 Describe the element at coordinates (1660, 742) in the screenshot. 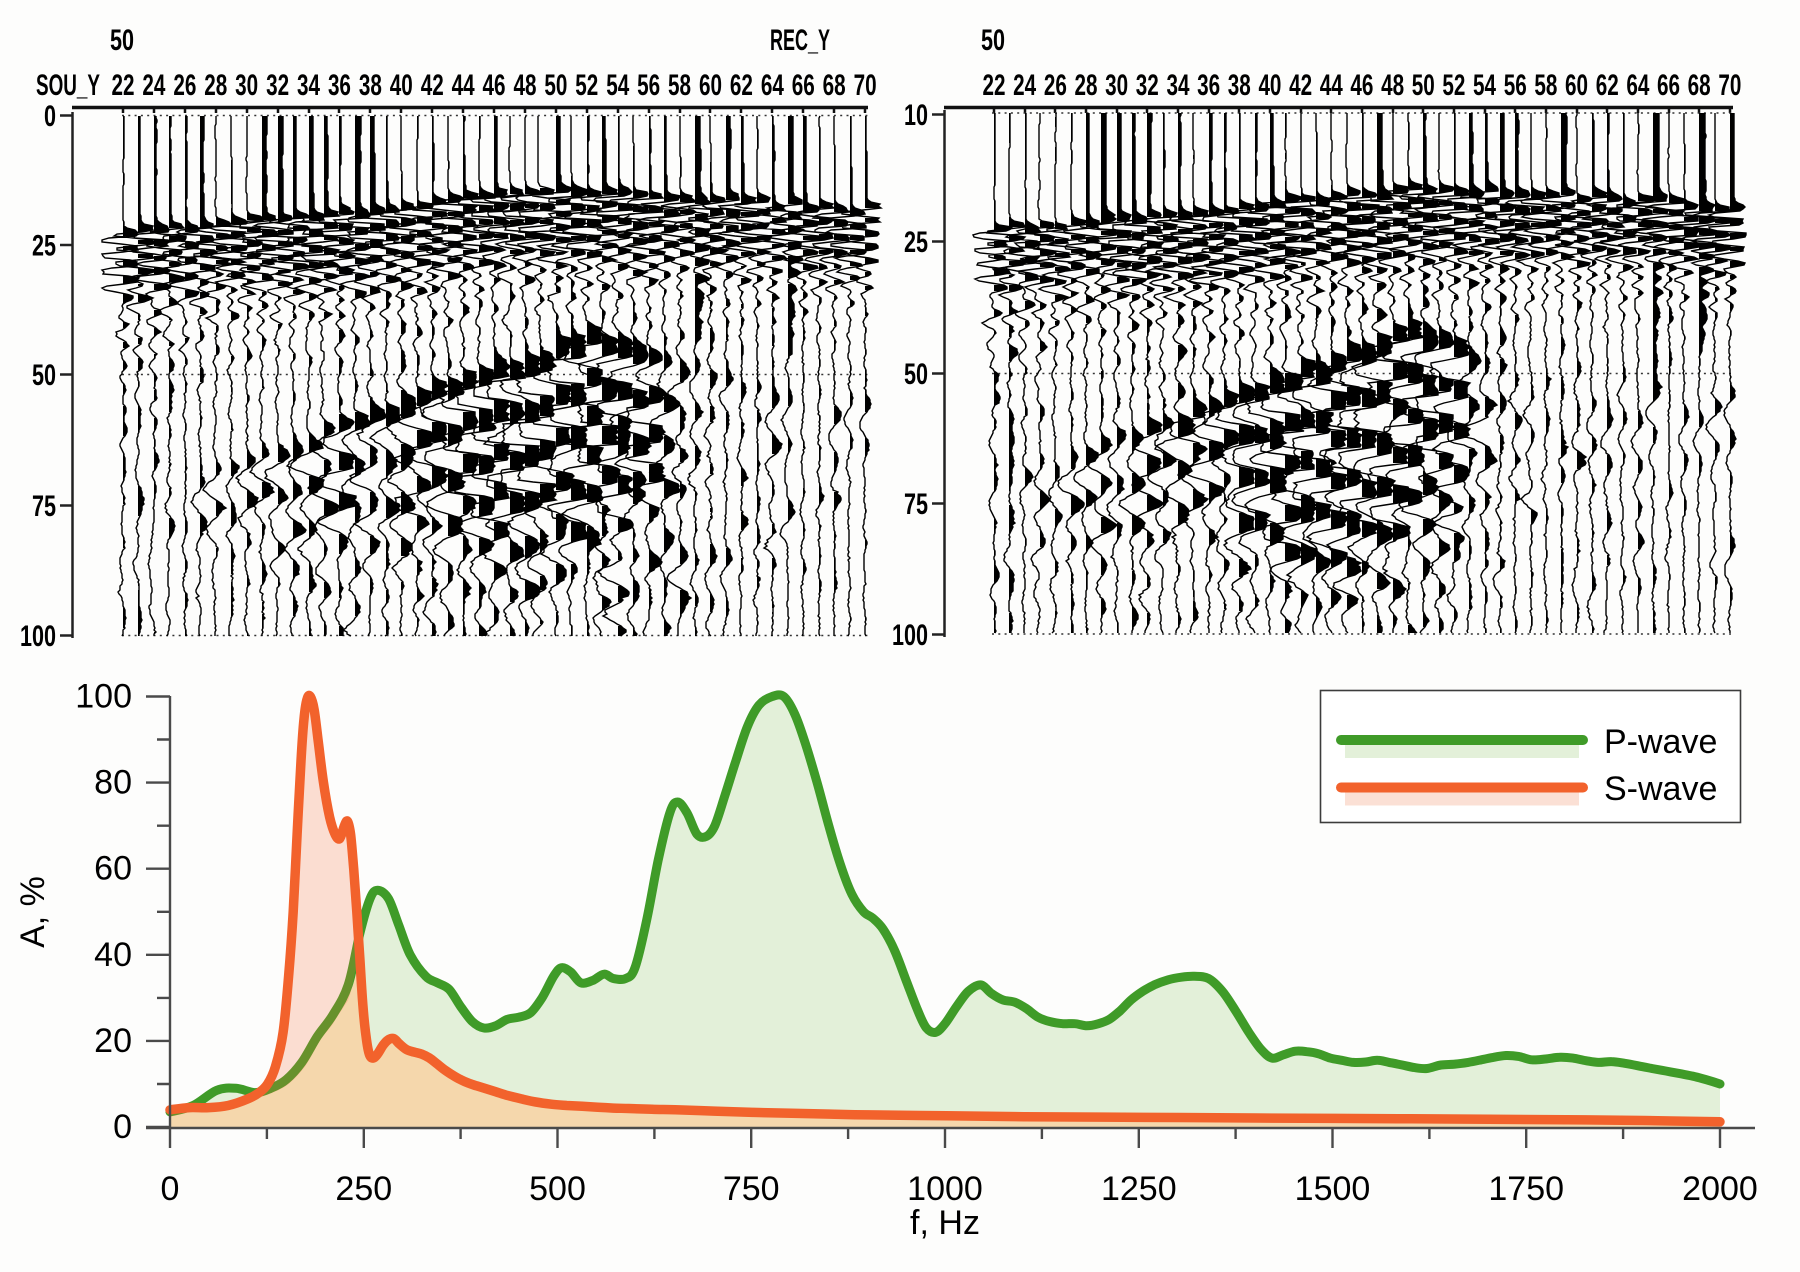

I see `svg-text: P-wave` at that location.